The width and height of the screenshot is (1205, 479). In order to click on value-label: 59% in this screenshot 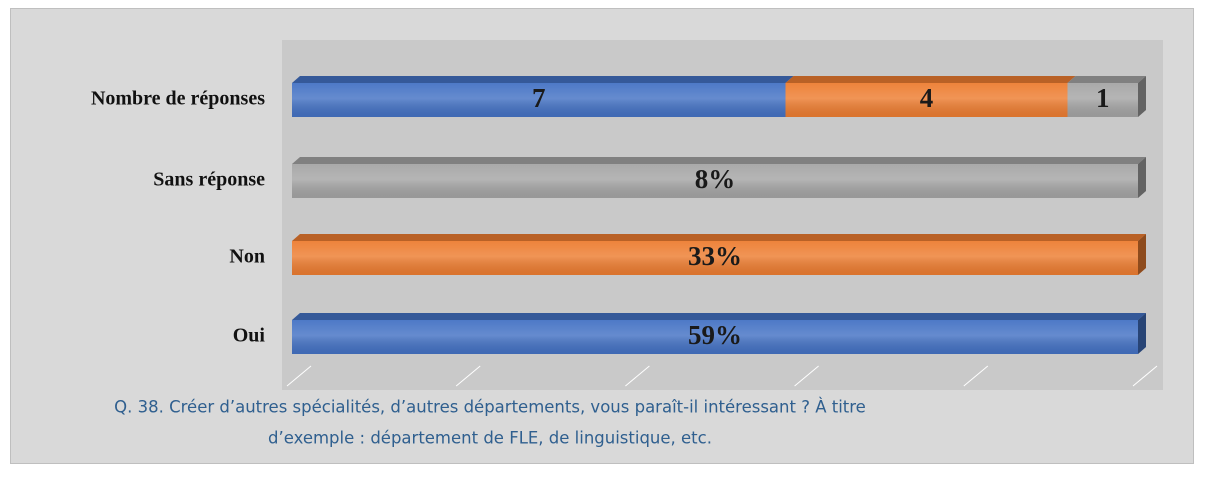, I will do `click(715, 335)`.